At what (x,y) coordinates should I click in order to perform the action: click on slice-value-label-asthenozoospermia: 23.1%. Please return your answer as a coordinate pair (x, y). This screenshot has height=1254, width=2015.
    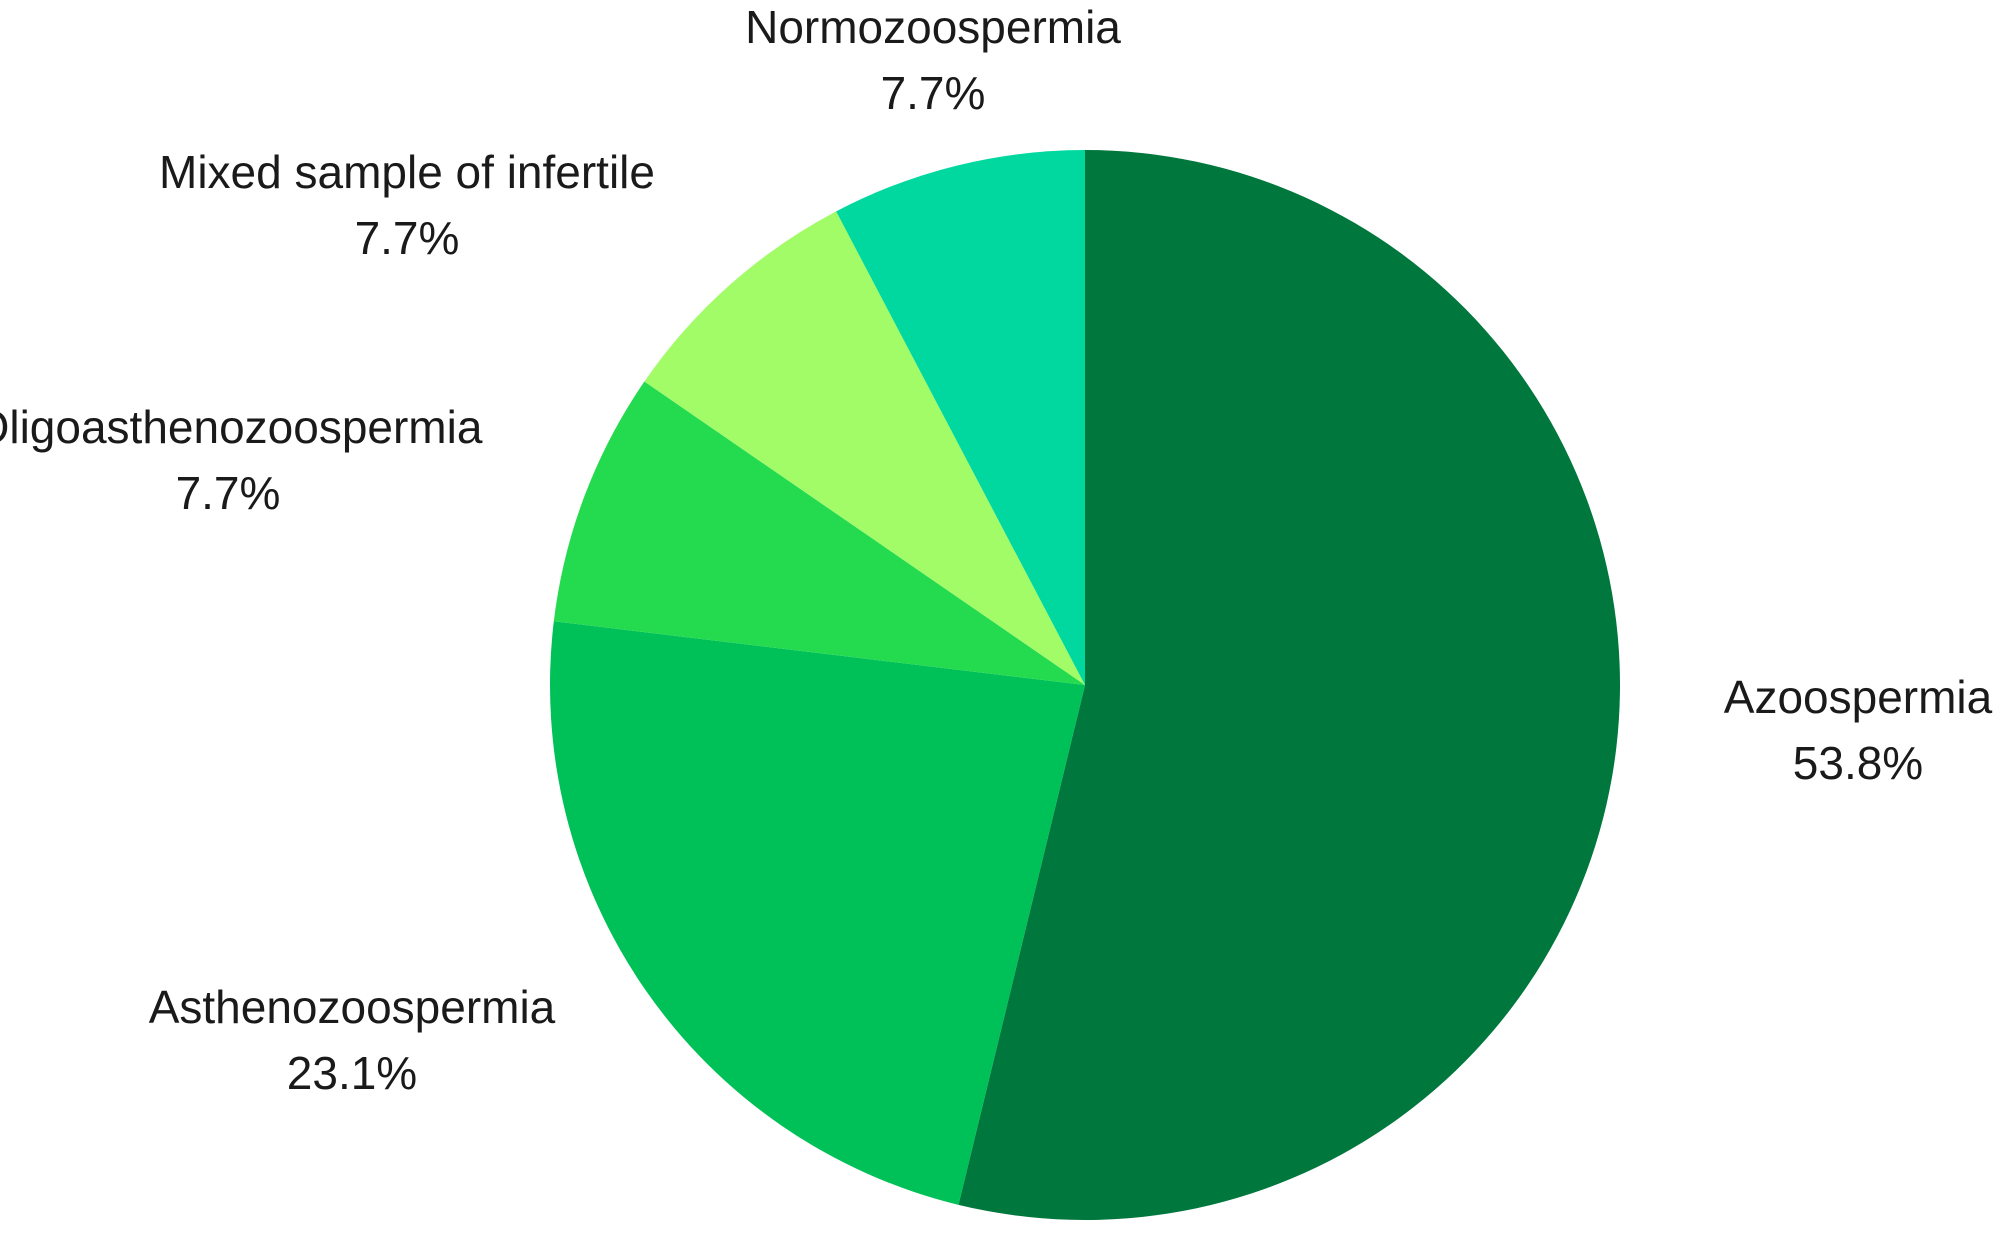
    Looking at the image, I should click on (352, 1073).